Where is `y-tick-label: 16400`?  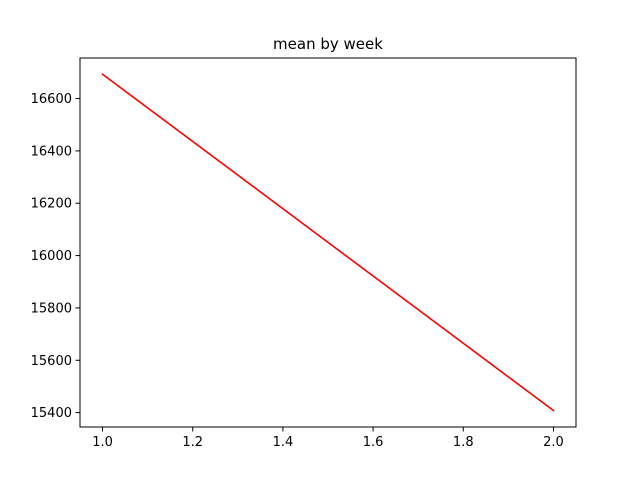 y-tick-label: 16400 is located at coordinates (51, 151).